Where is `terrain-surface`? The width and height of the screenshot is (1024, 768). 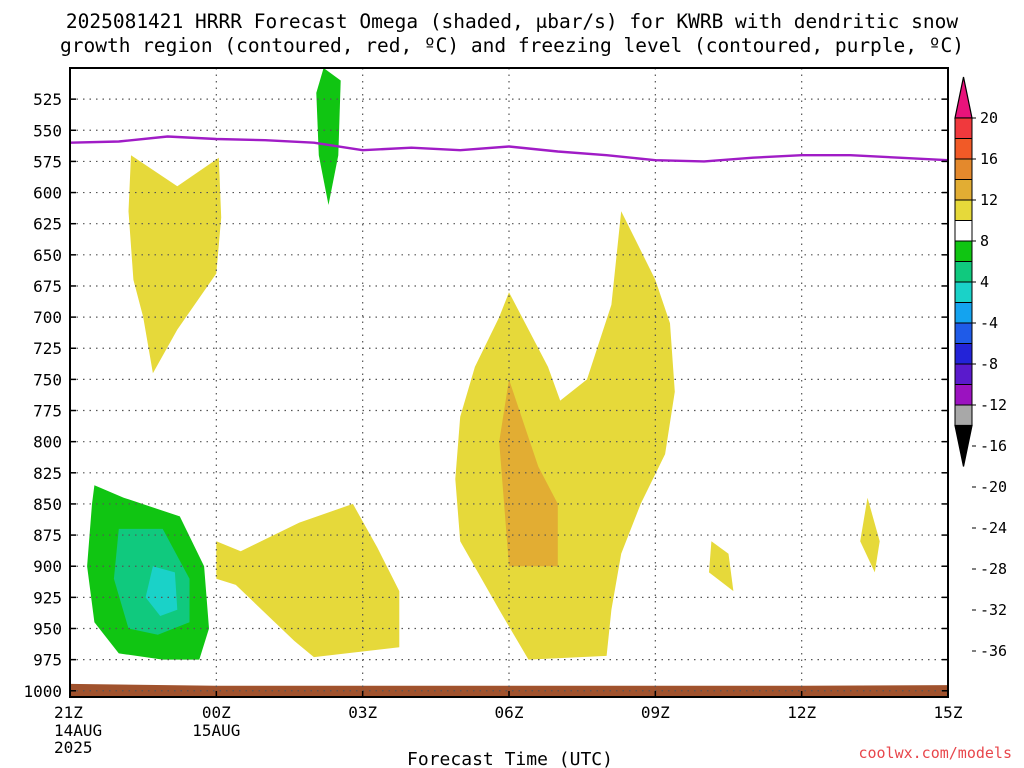 terrain-surface is located at coordinates (509, 690).